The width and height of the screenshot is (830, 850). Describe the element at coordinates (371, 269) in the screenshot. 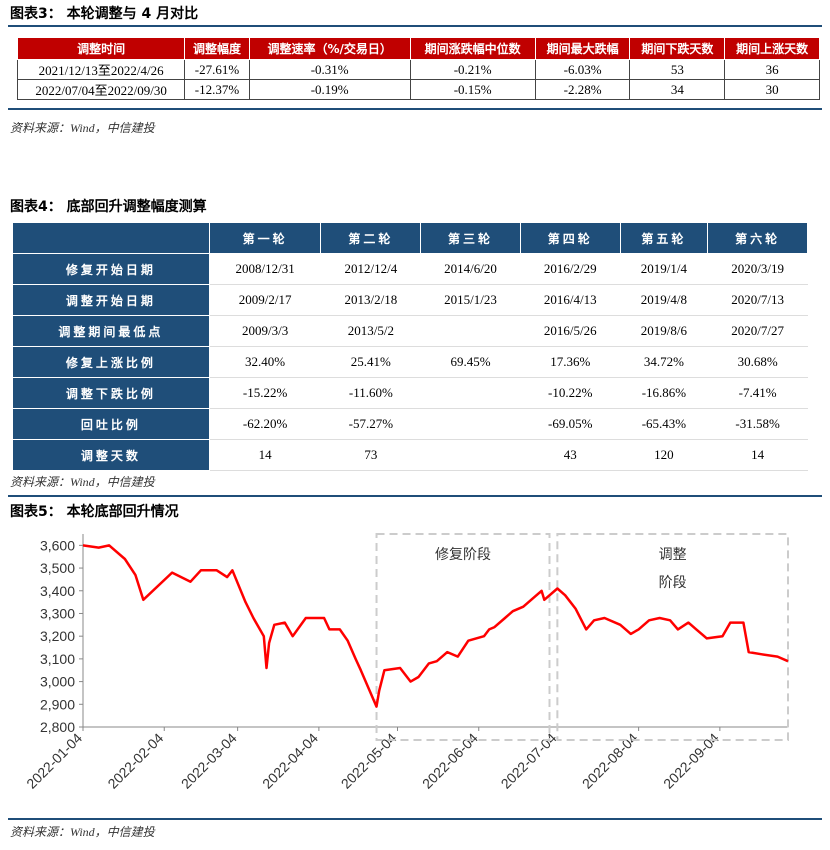

I see `cell: 2012/12/4` at that location.